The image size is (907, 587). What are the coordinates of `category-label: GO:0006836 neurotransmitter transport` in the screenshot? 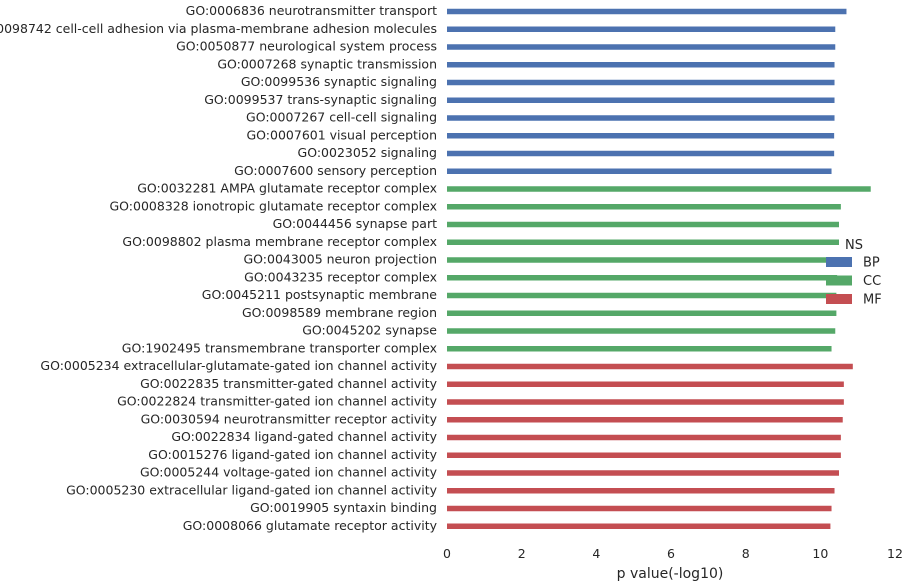 It's located at (311, 10).